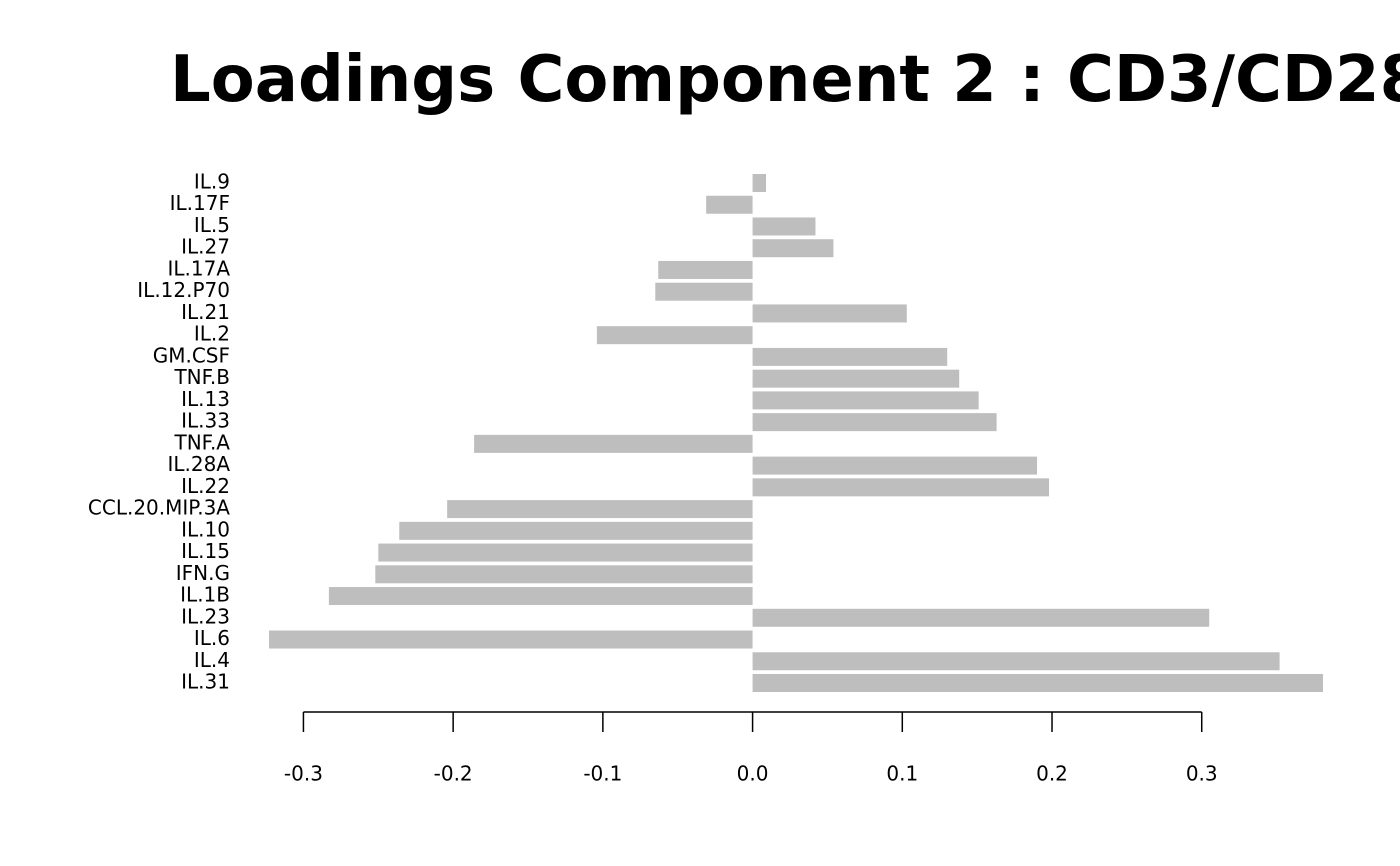 The height and width of the screenshot is (866, 1400). What do you see at coordinates (198, 464) in the screenshot?
I see `y-tick-label: IL.28A` at bounding box center [198, 464].